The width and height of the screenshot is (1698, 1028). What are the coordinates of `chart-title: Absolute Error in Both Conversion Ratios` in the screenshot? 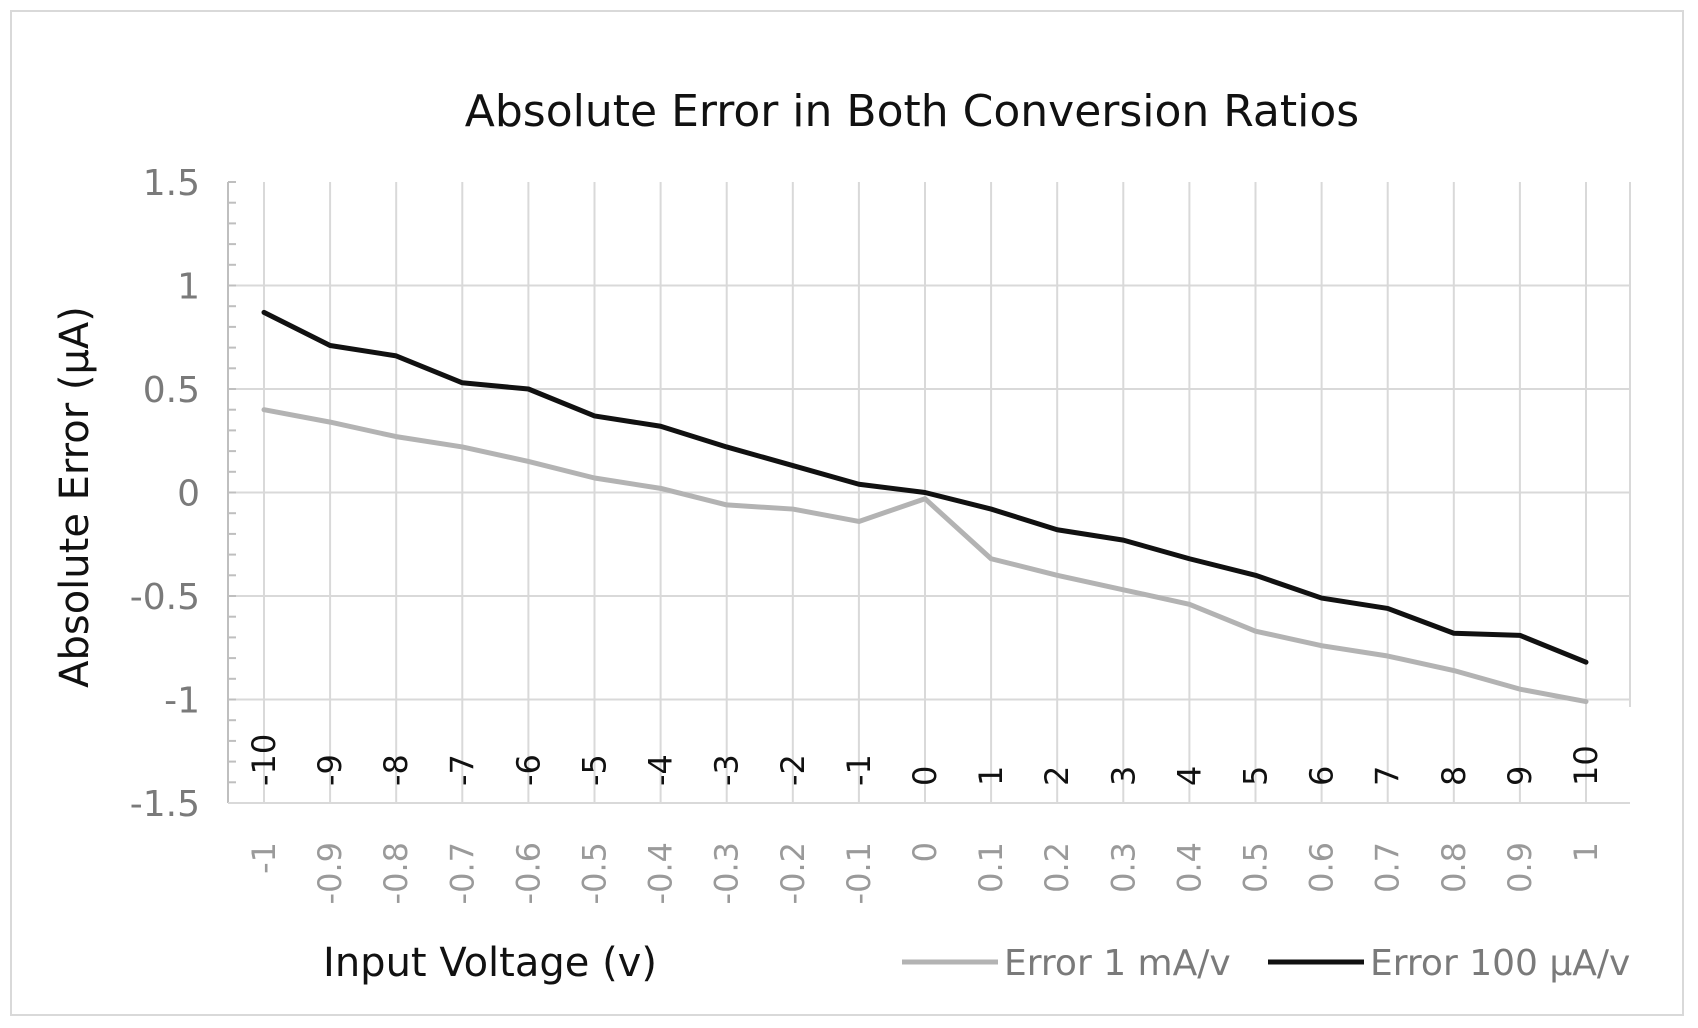 It's located at (912, 111).